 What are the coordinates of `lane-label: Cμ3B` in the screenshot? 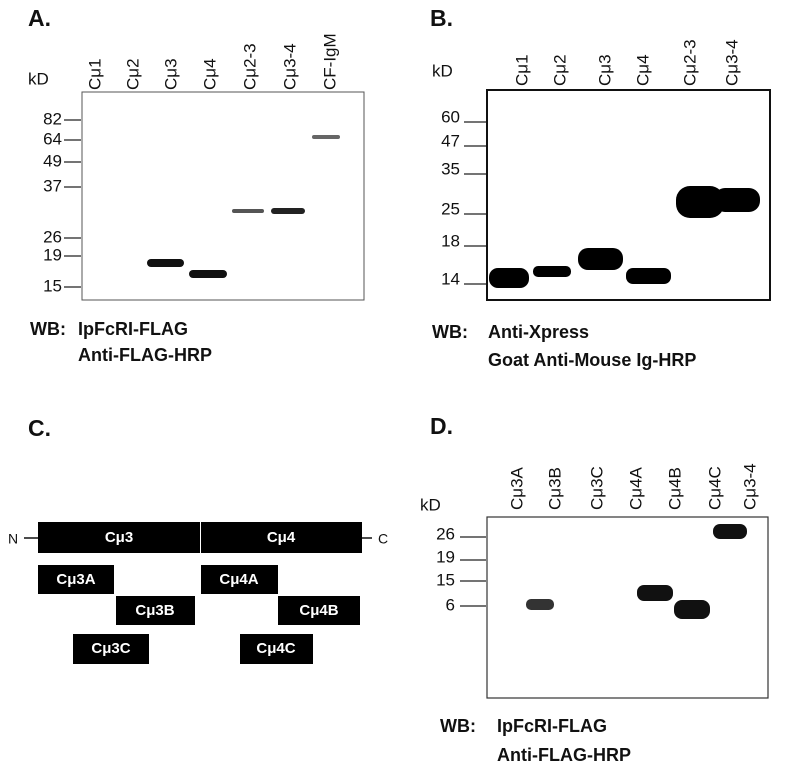 It's located at (554, 488).